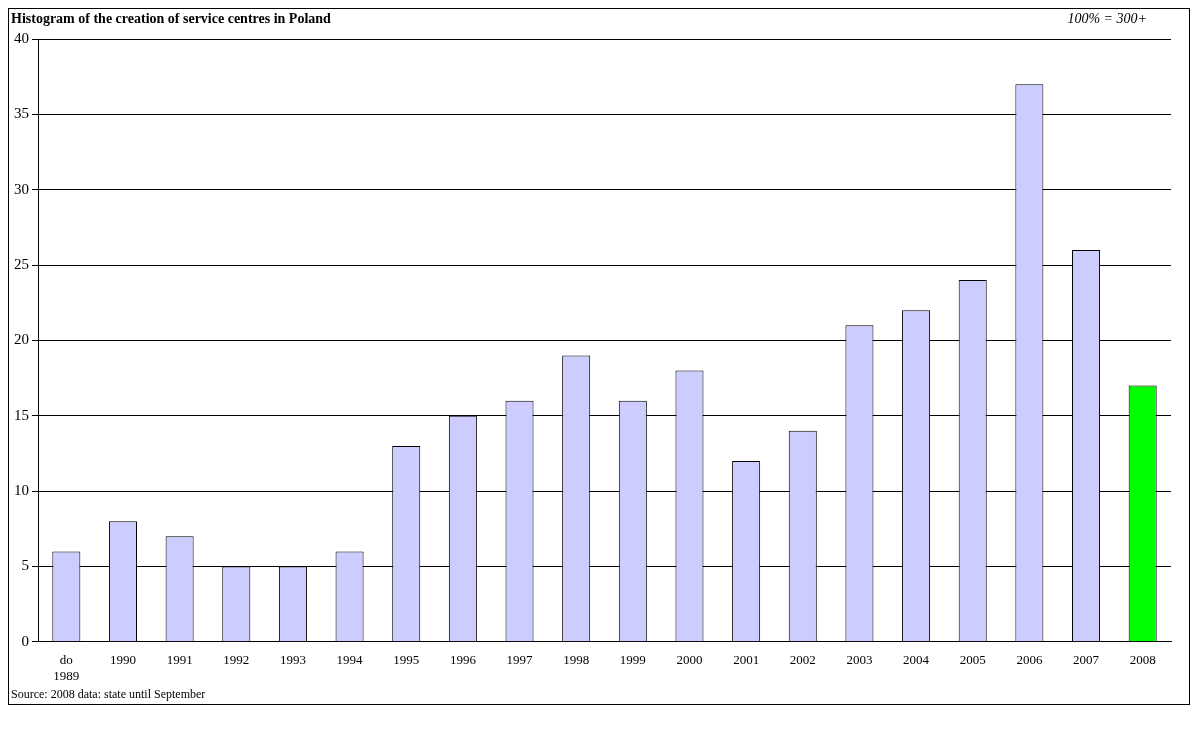 The image size is (1196, 733). Describe the element at coordinates (21, 188) in the screenshot. I see `y-tick-label: 30` at that location.